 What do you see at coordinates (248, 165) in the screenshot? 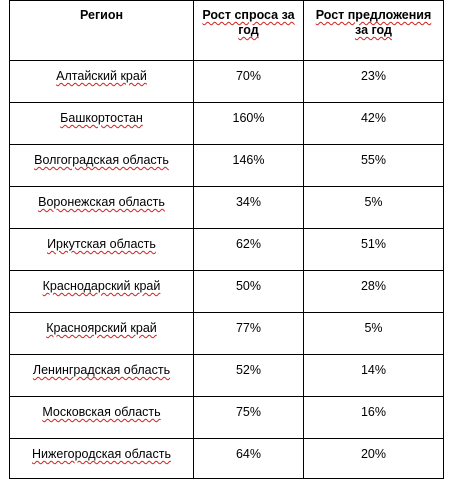
I see `demand-growth-cell: 146%` at bounding box center [248, 165].